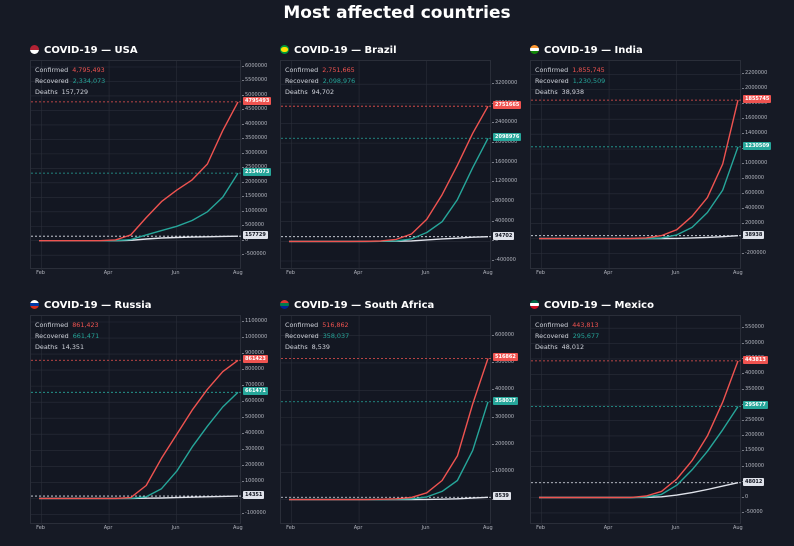 This screenshot has height=546, width=794. What do you see at coordinates (256, 210) in the screenshot?
I see `y-tick-label: 1000000` at bounding box center [256, 210].